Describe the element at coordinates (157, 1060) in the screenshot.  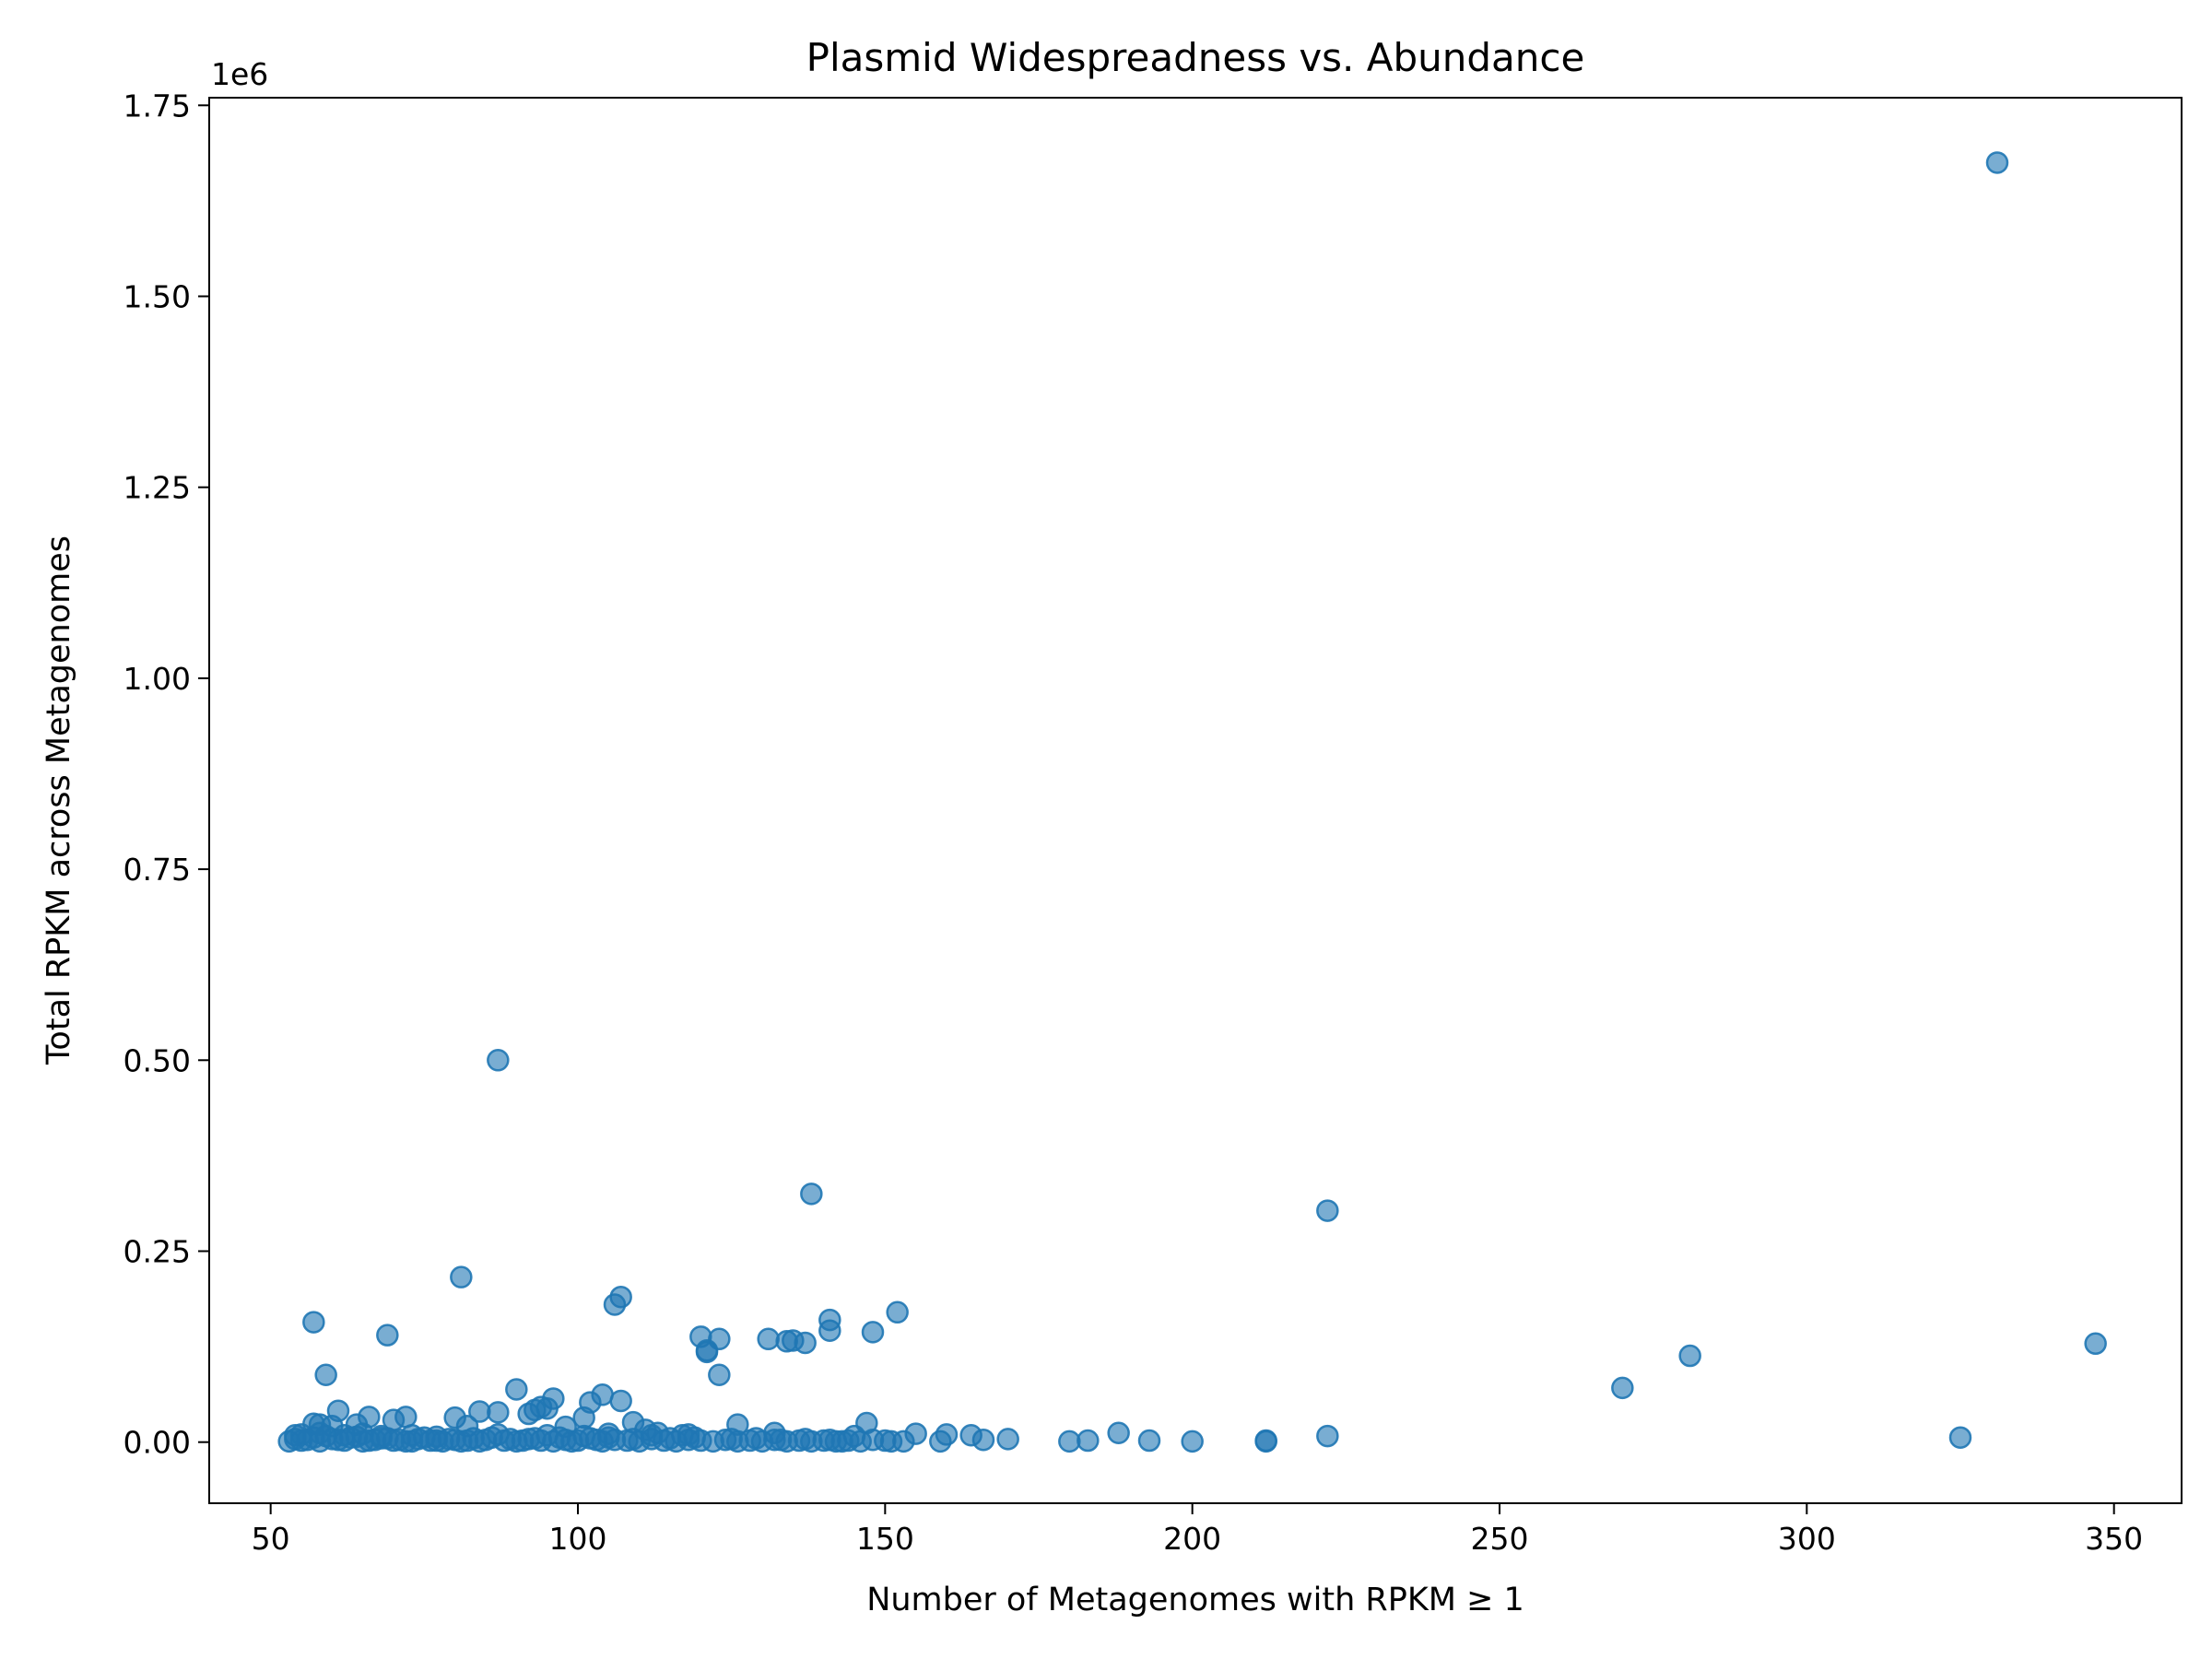
I see `y-tick-label: 0.50` at that location.